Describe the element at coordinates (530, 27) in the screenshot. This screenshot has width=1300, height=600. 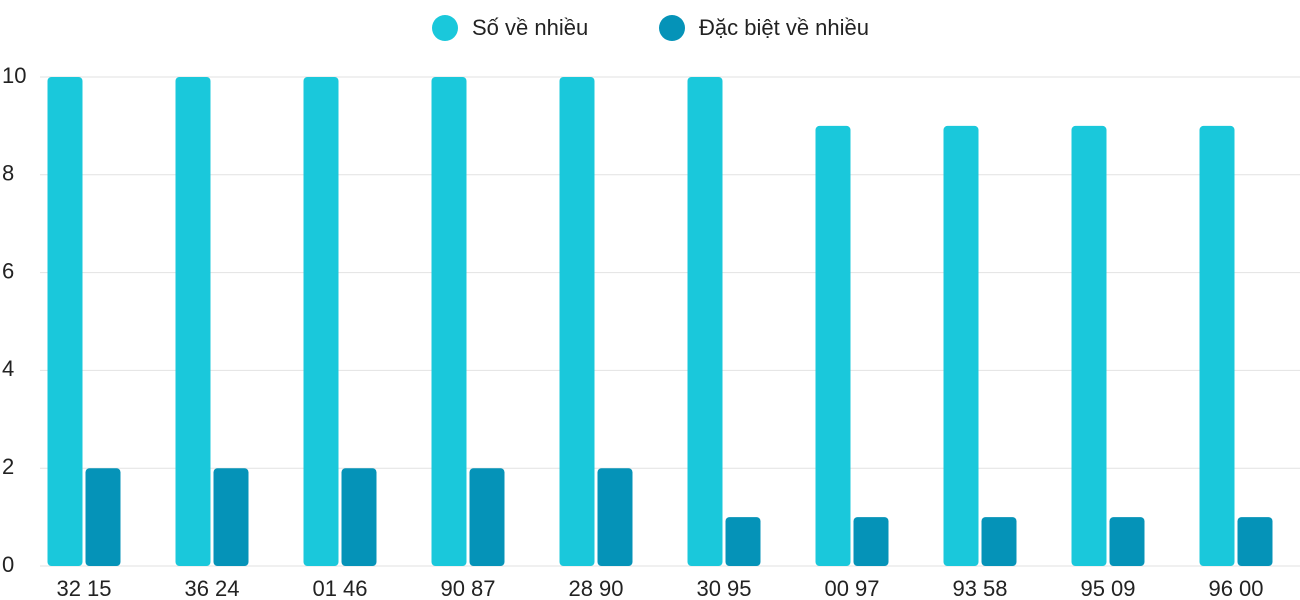
I see `legend-label: Số về nhiều` at that location.